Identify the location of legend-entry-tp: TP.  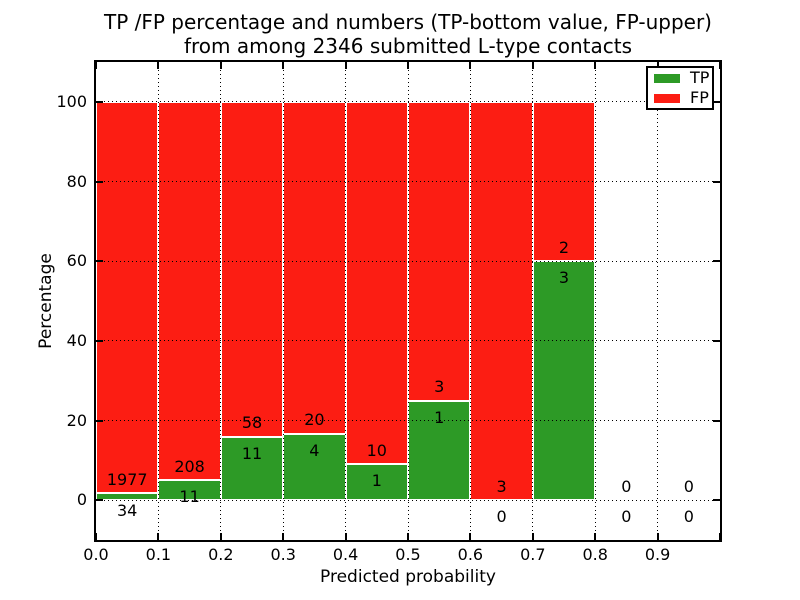
(682, 77).